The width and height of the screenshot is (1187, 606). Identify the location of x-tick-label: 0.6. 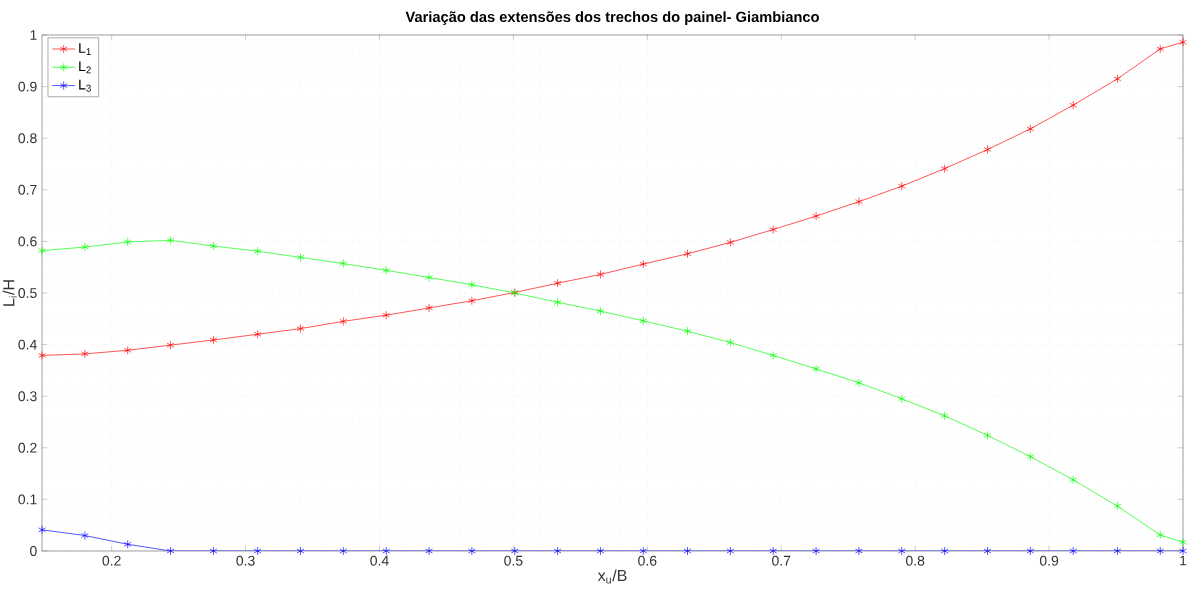
(647, 560).